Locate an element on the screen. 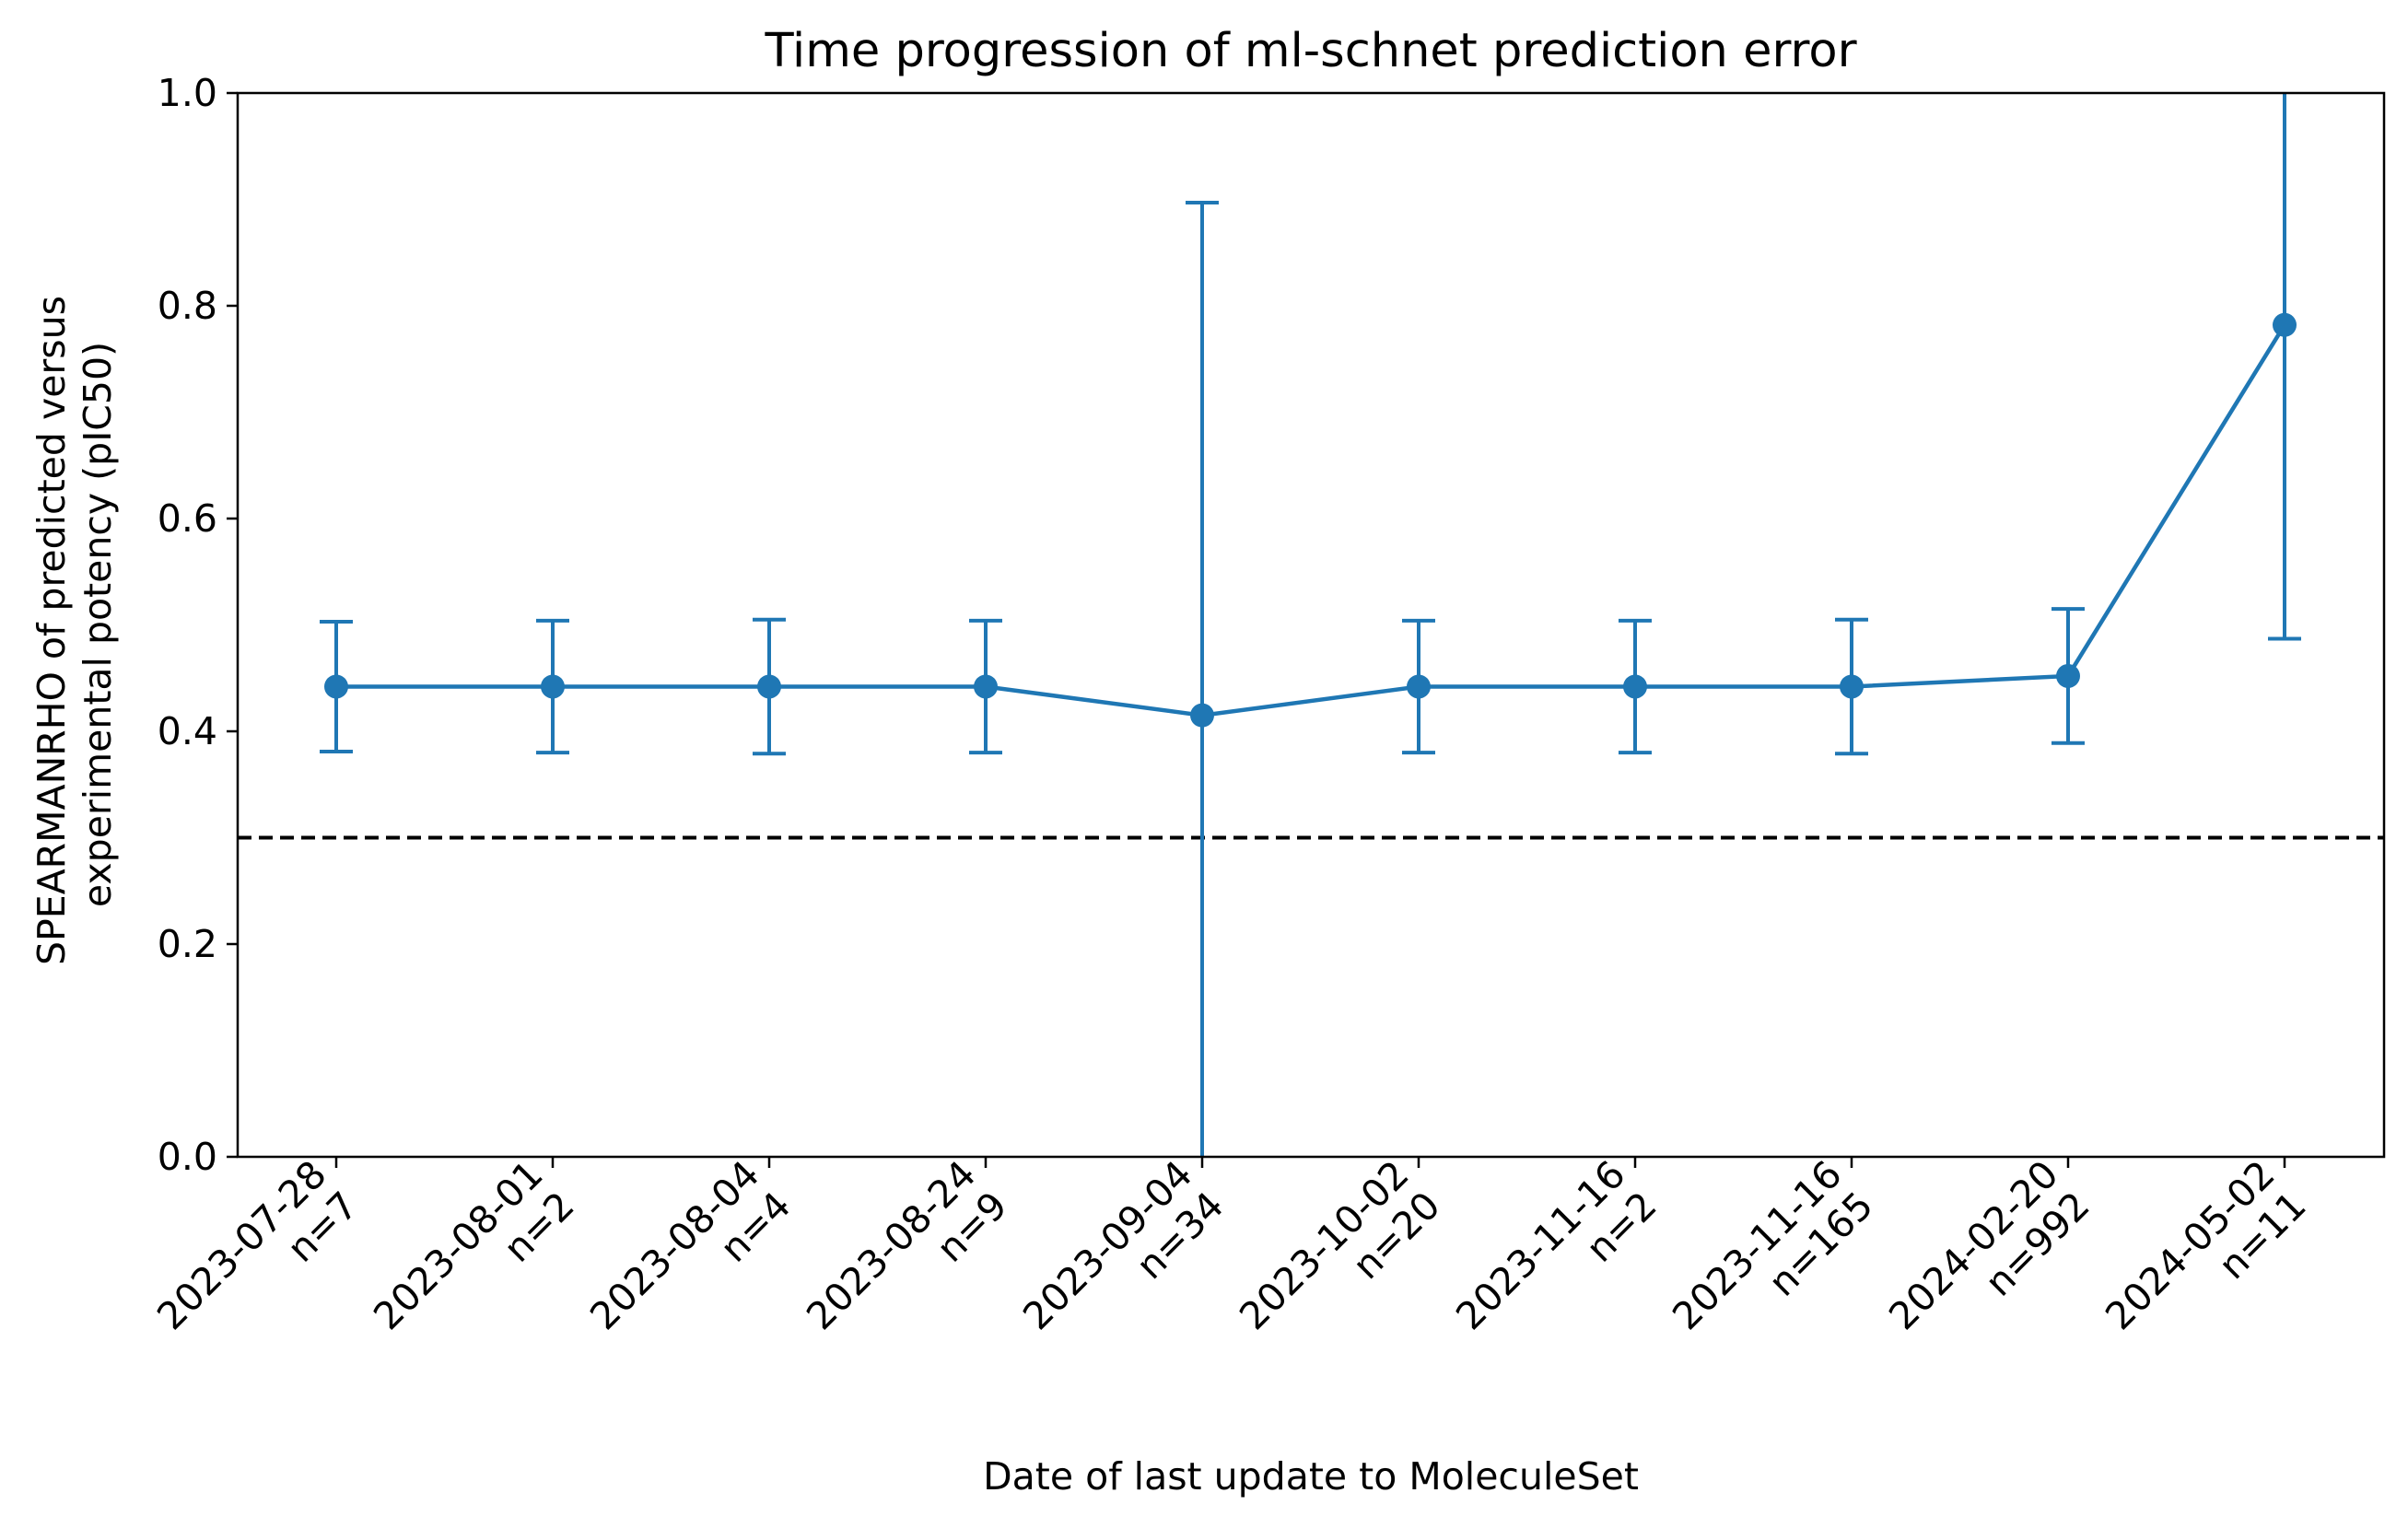 This screenshot has width=2408, height=1528. y-tick-label: 0.0 is located at coordinates (188, 1157).